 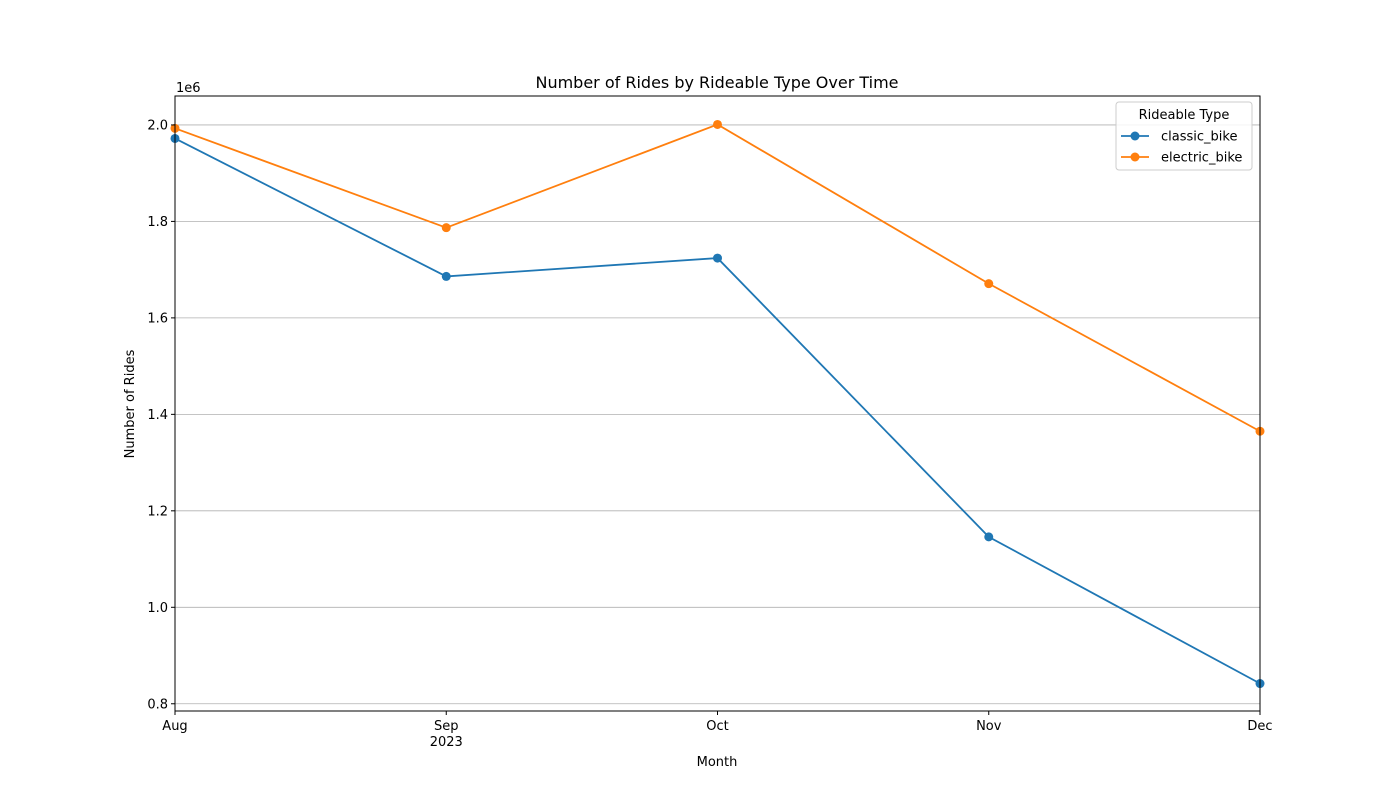 I want to click on legend-label-electric_bike: electric_bike, so click(x=1201, y=158).